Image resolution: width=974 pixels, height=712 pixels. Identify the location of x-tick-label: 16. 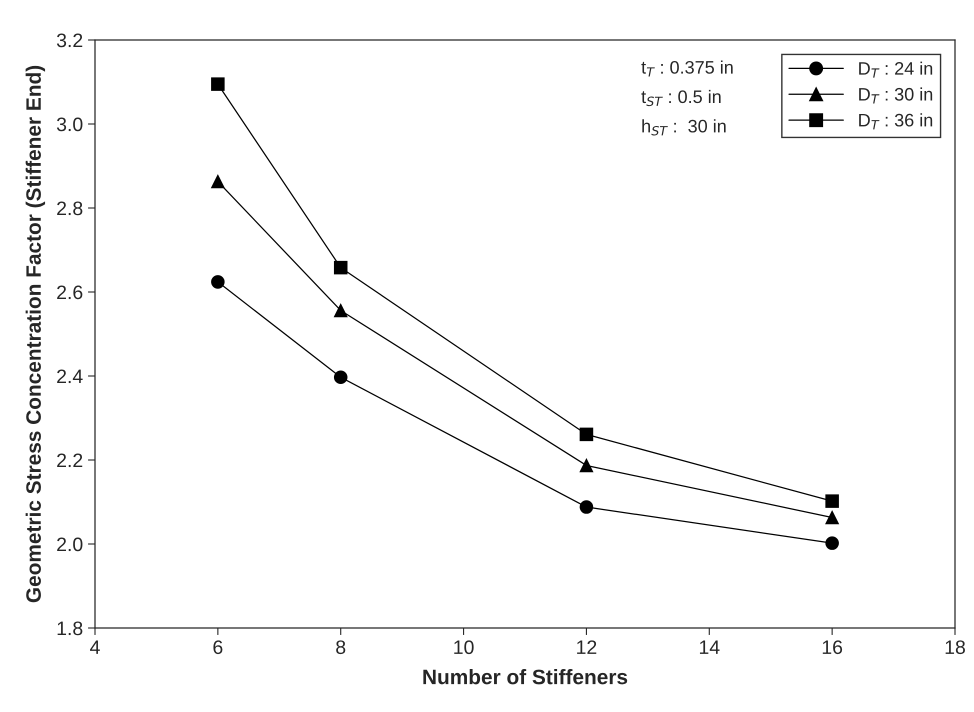
(832, 647).